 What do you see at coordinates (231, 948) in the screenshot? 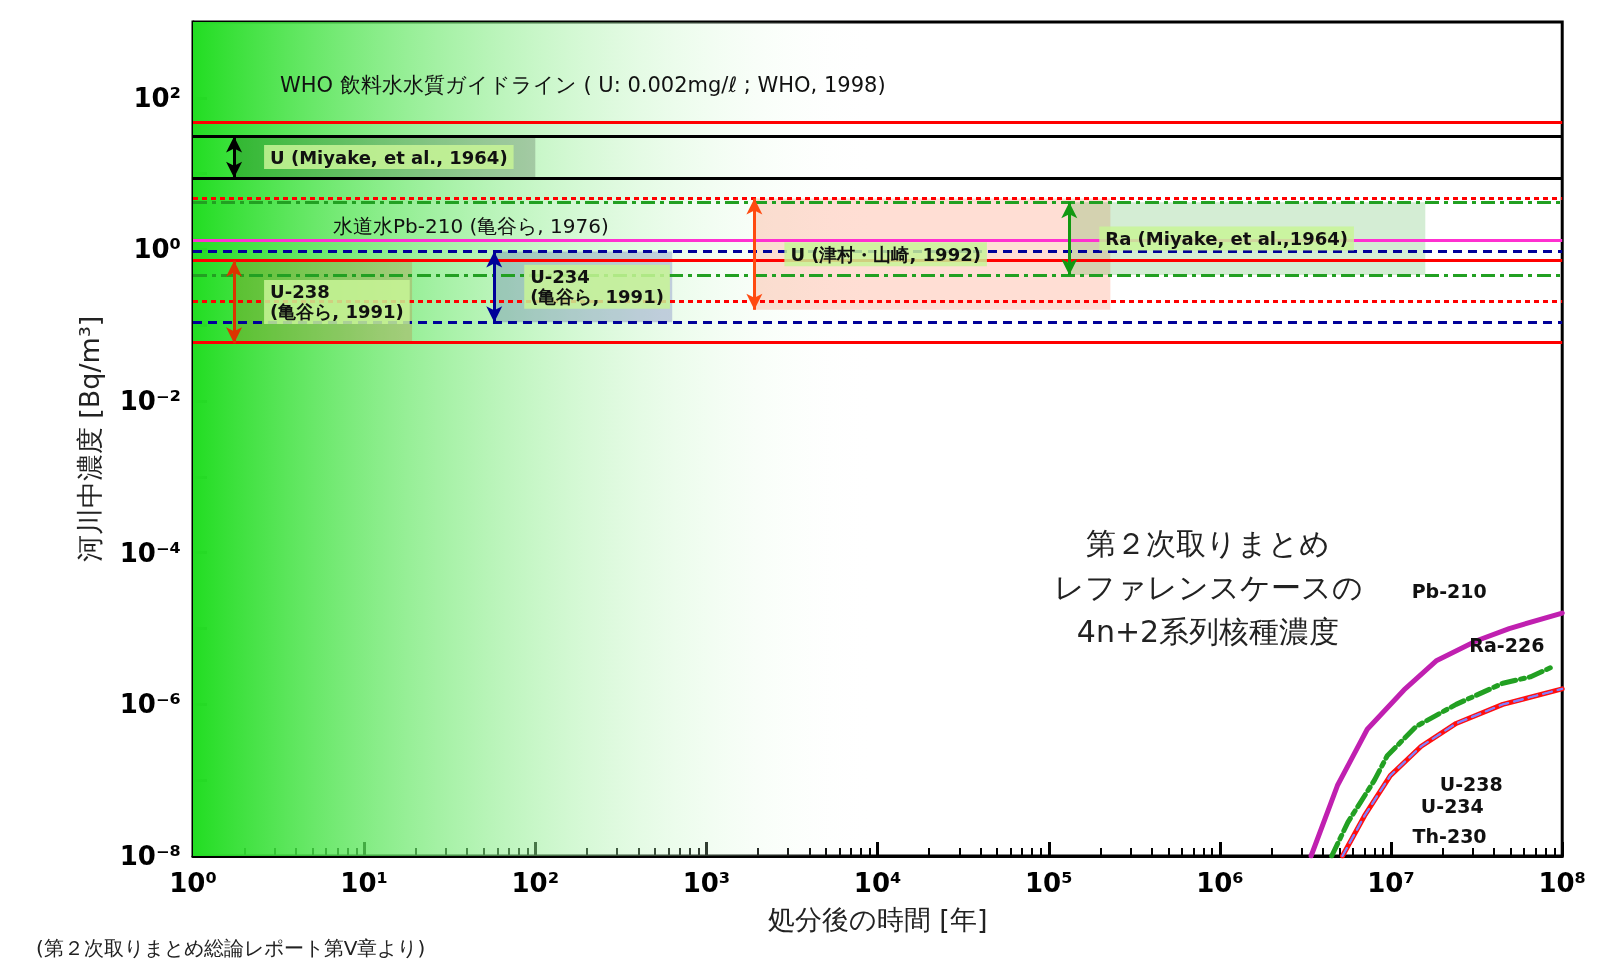
I see `text: (第２次取りまとめ総論レポート第V章より)` at bounding box center [231, 948].